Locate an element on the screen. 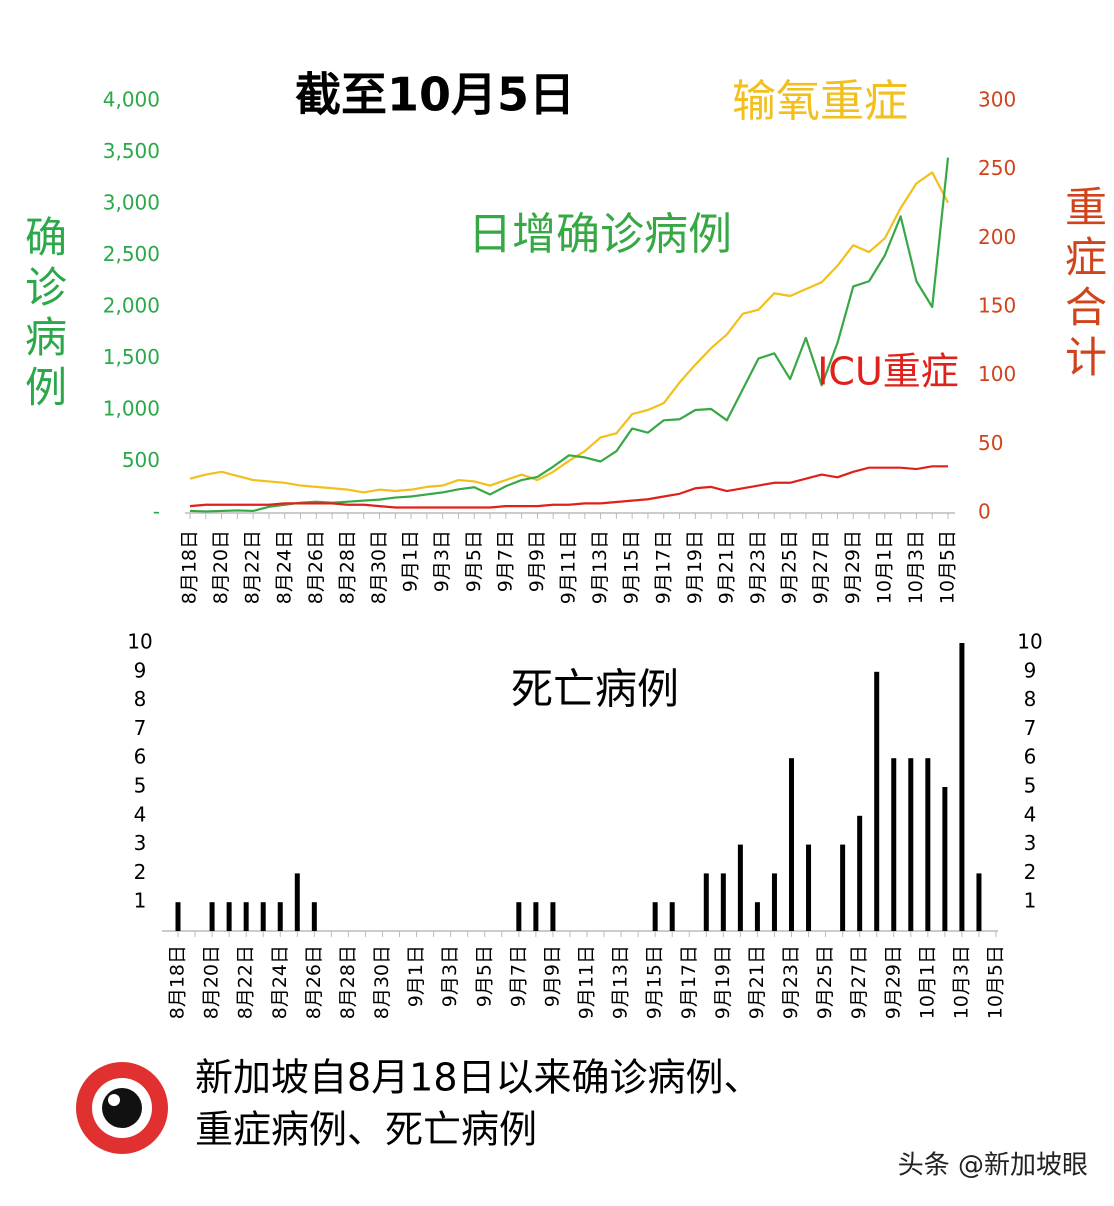  y-tick-label: 2 is located at coordinates (140, 872).